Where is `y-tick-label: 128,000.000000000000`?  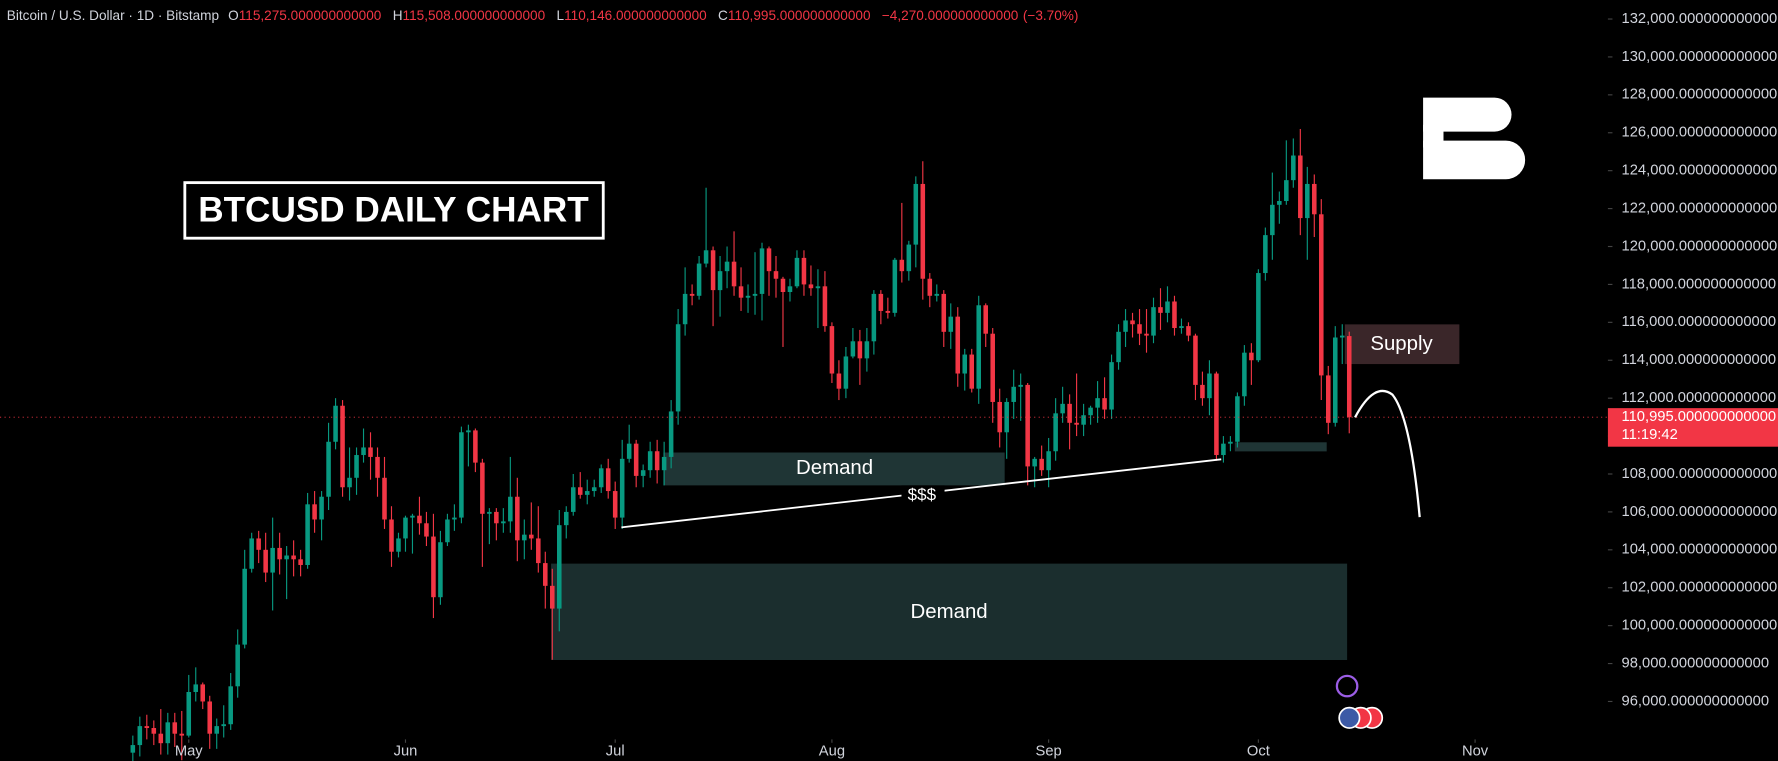
y-tick-label: 128,000.000000000000 is located at coordinates (1700, 95).